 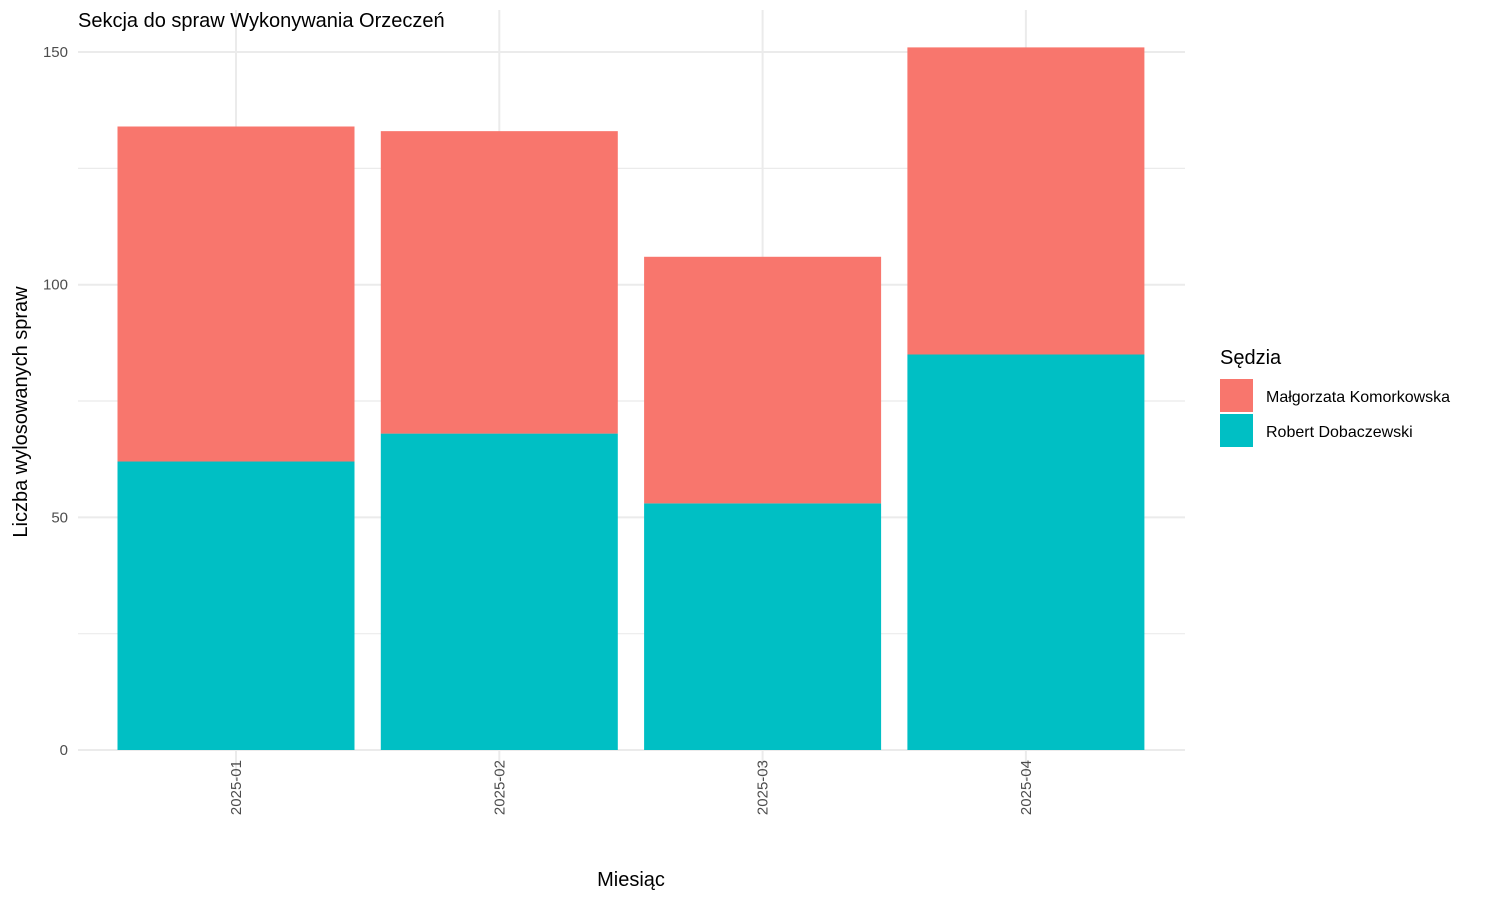 What do you see at coordinates (236, 787) in the screenshot?
I see `x-tick-label: 2025-01` at bounding box center [236, 787].